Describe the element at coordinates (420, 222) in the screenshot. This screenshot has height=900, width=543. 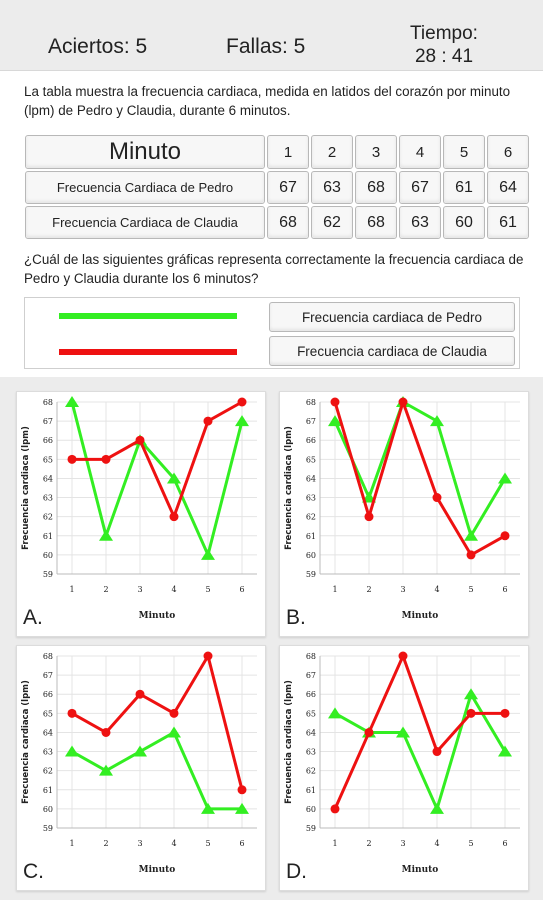
I see `value-cell: 63` at that location.